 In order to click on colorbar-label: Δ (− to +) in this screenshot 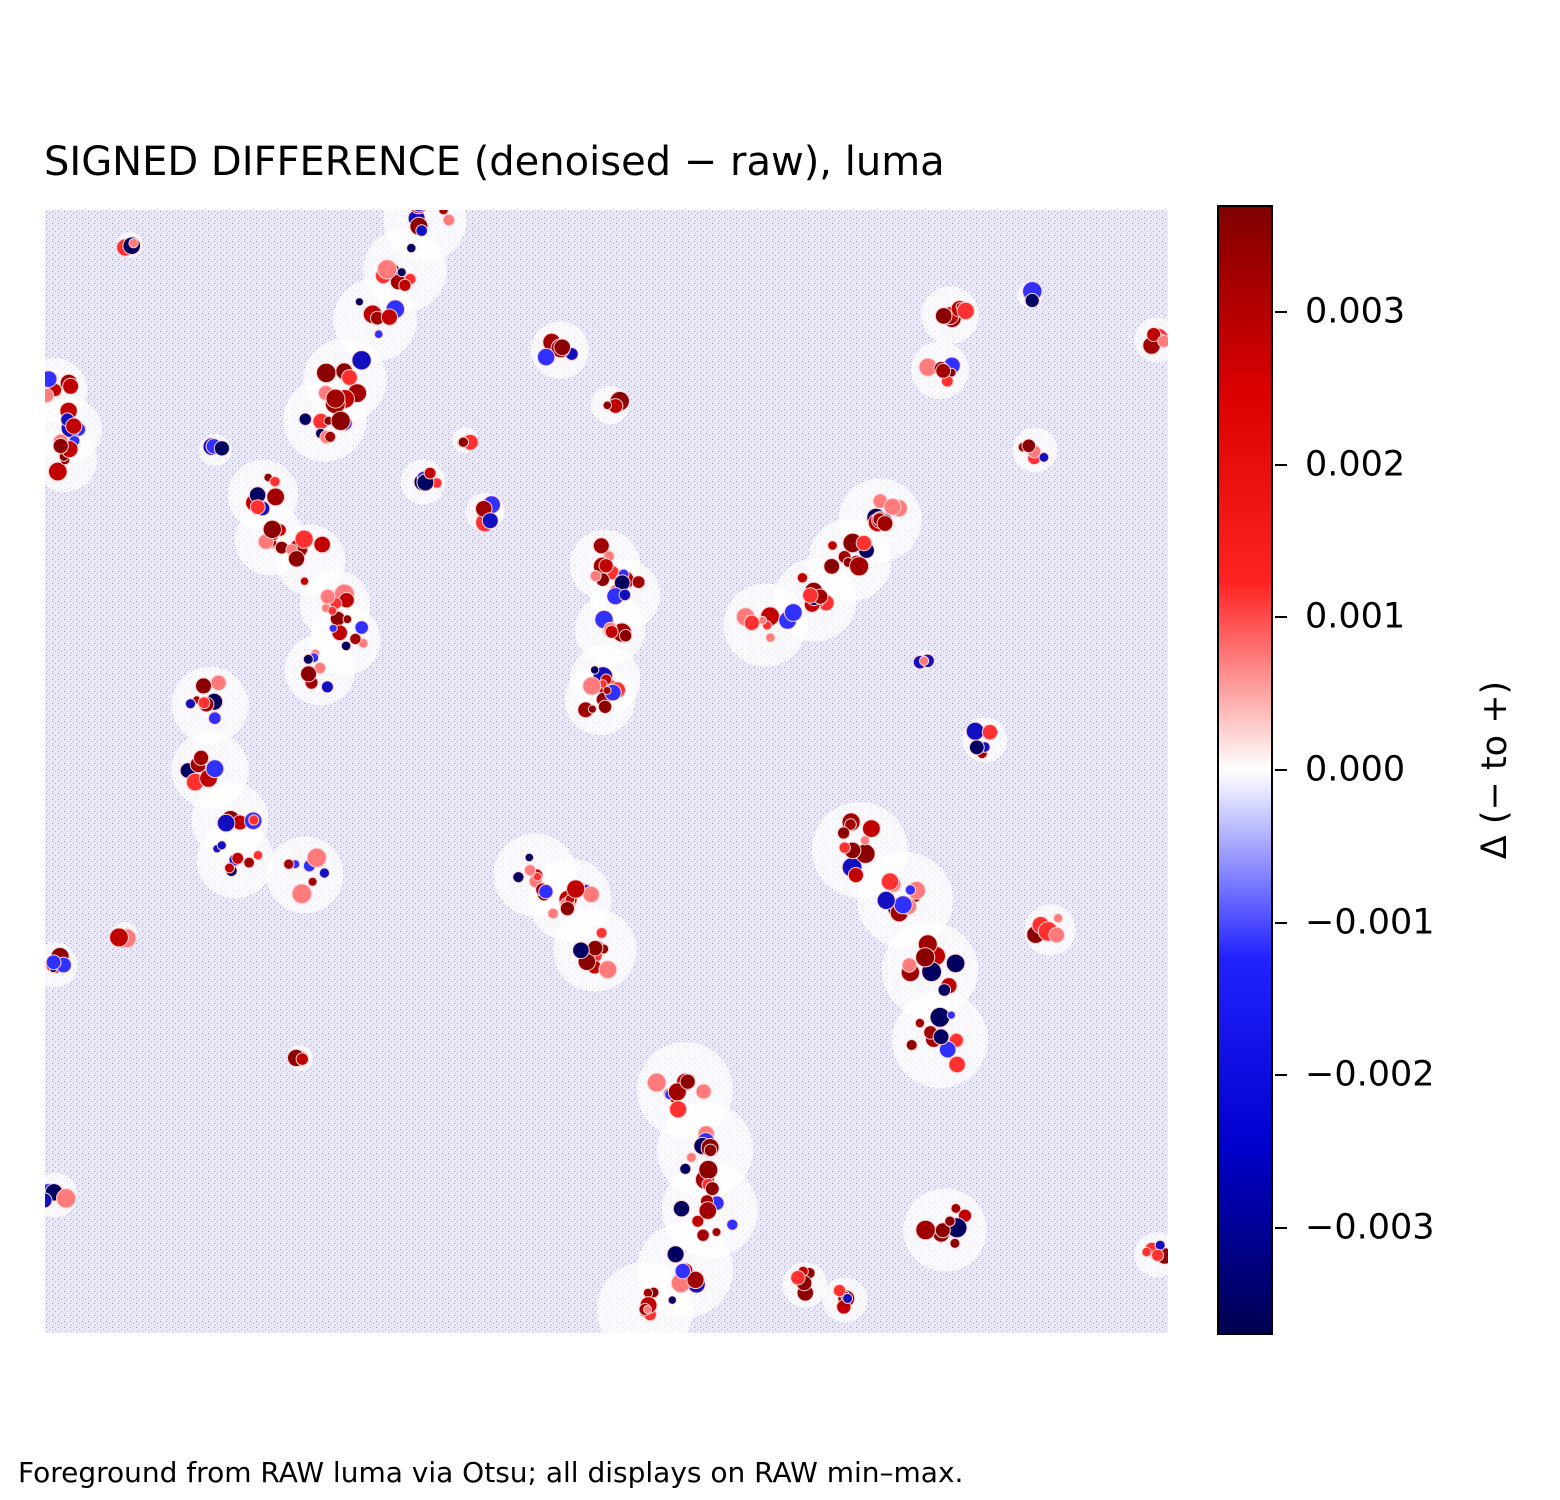, I will do `click(1495, 770)`.